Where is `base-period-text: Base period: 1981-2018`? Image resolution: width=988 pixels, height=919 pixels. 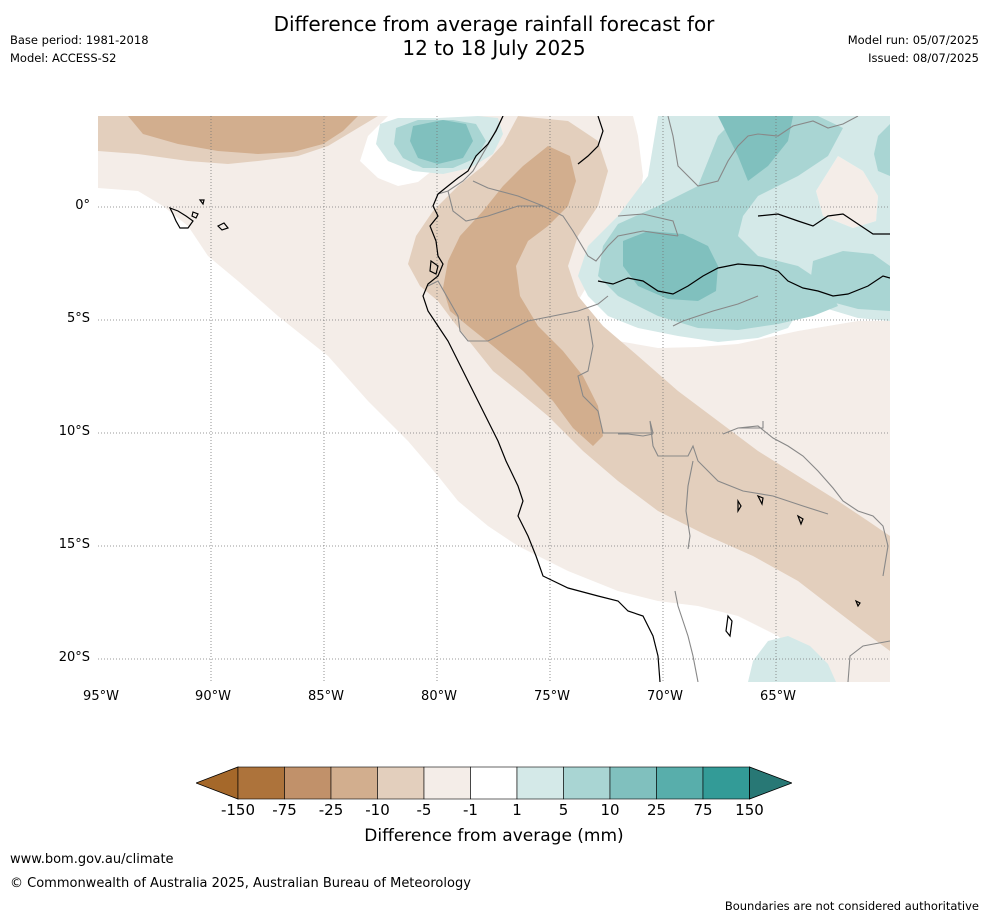
base-period-text: Base period: 1981-2018 is located at coordinates (79, 40).